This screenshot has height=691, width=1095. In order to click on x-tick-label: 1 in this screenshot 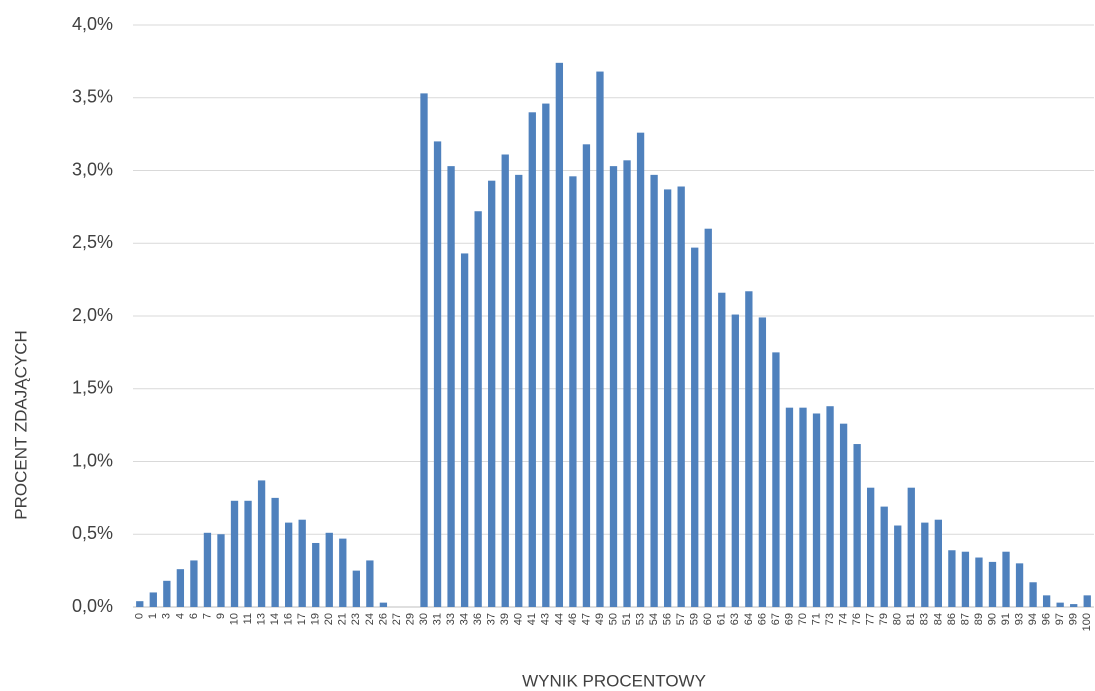, I will do `click(153, 616)`.